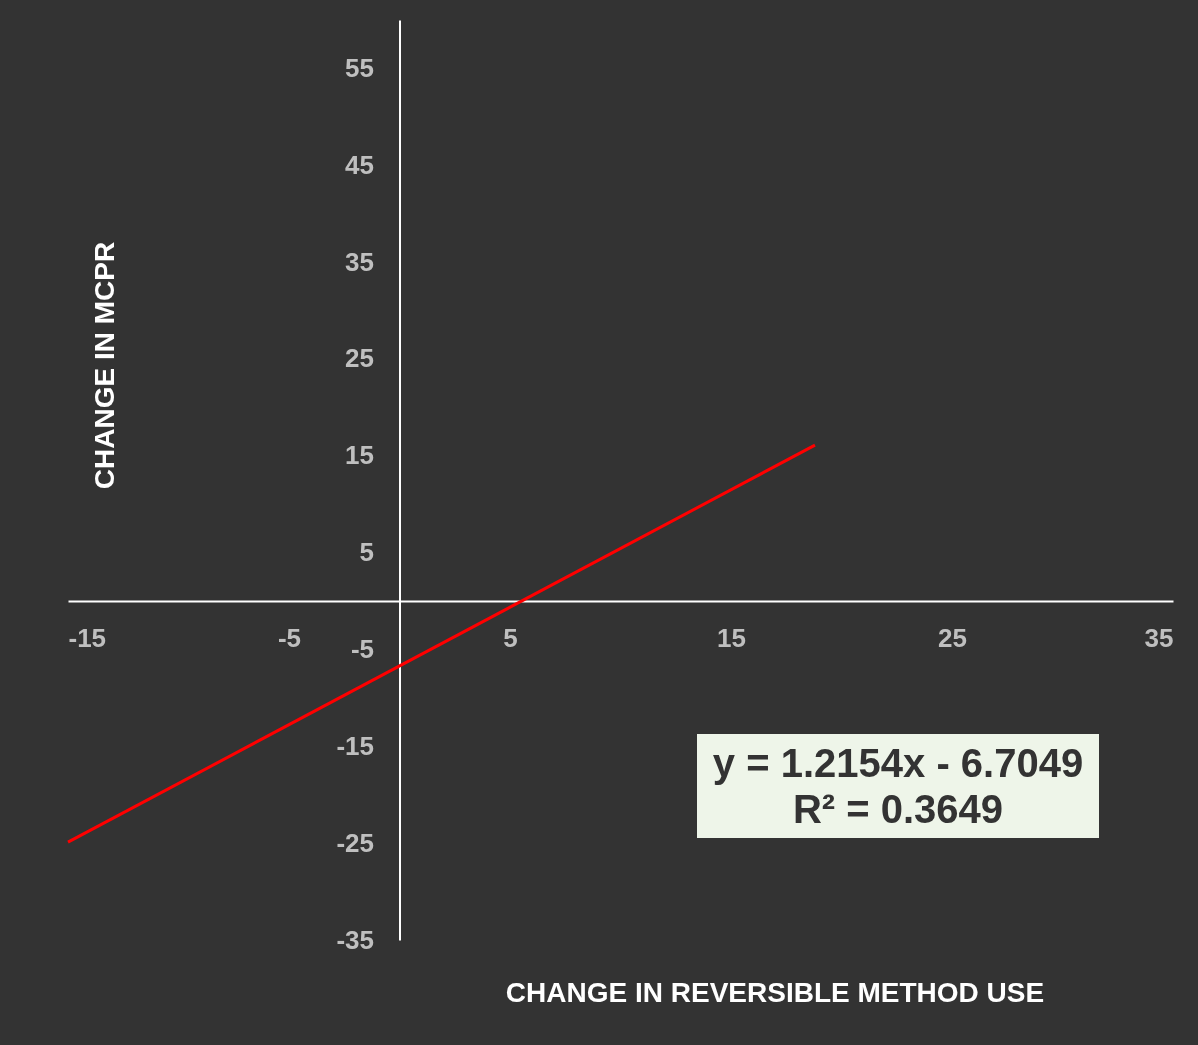  Describe the element at coordinates (359, 67) in the screenshot. I see `y-tick-label: 55` at that location.